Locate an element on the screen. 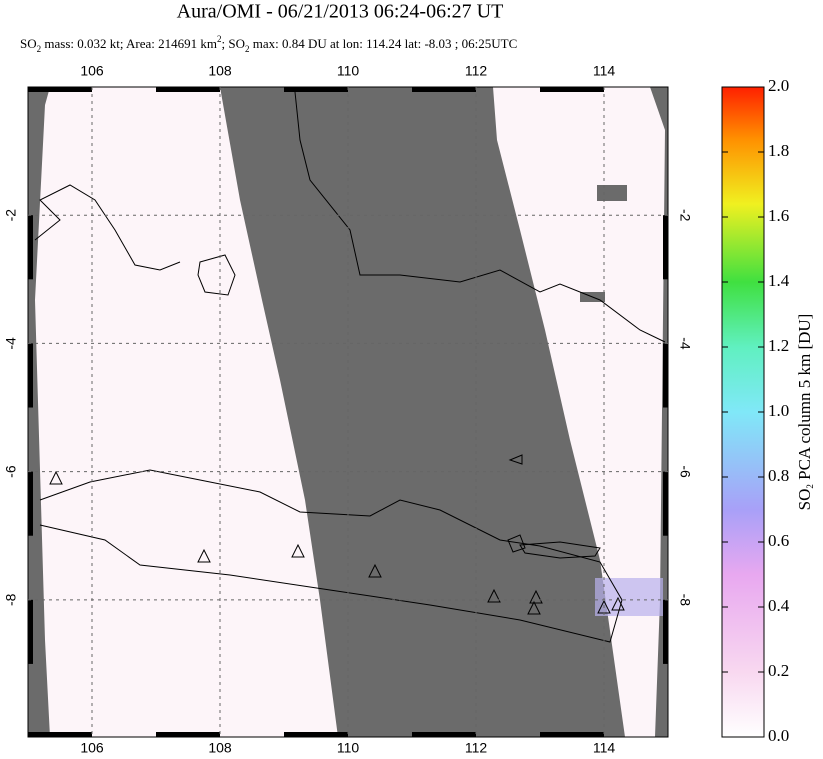 The width and height of the screenshot is (823, 759). colorbar-tick-label: 1.2 is located at coordinates (778, 345).